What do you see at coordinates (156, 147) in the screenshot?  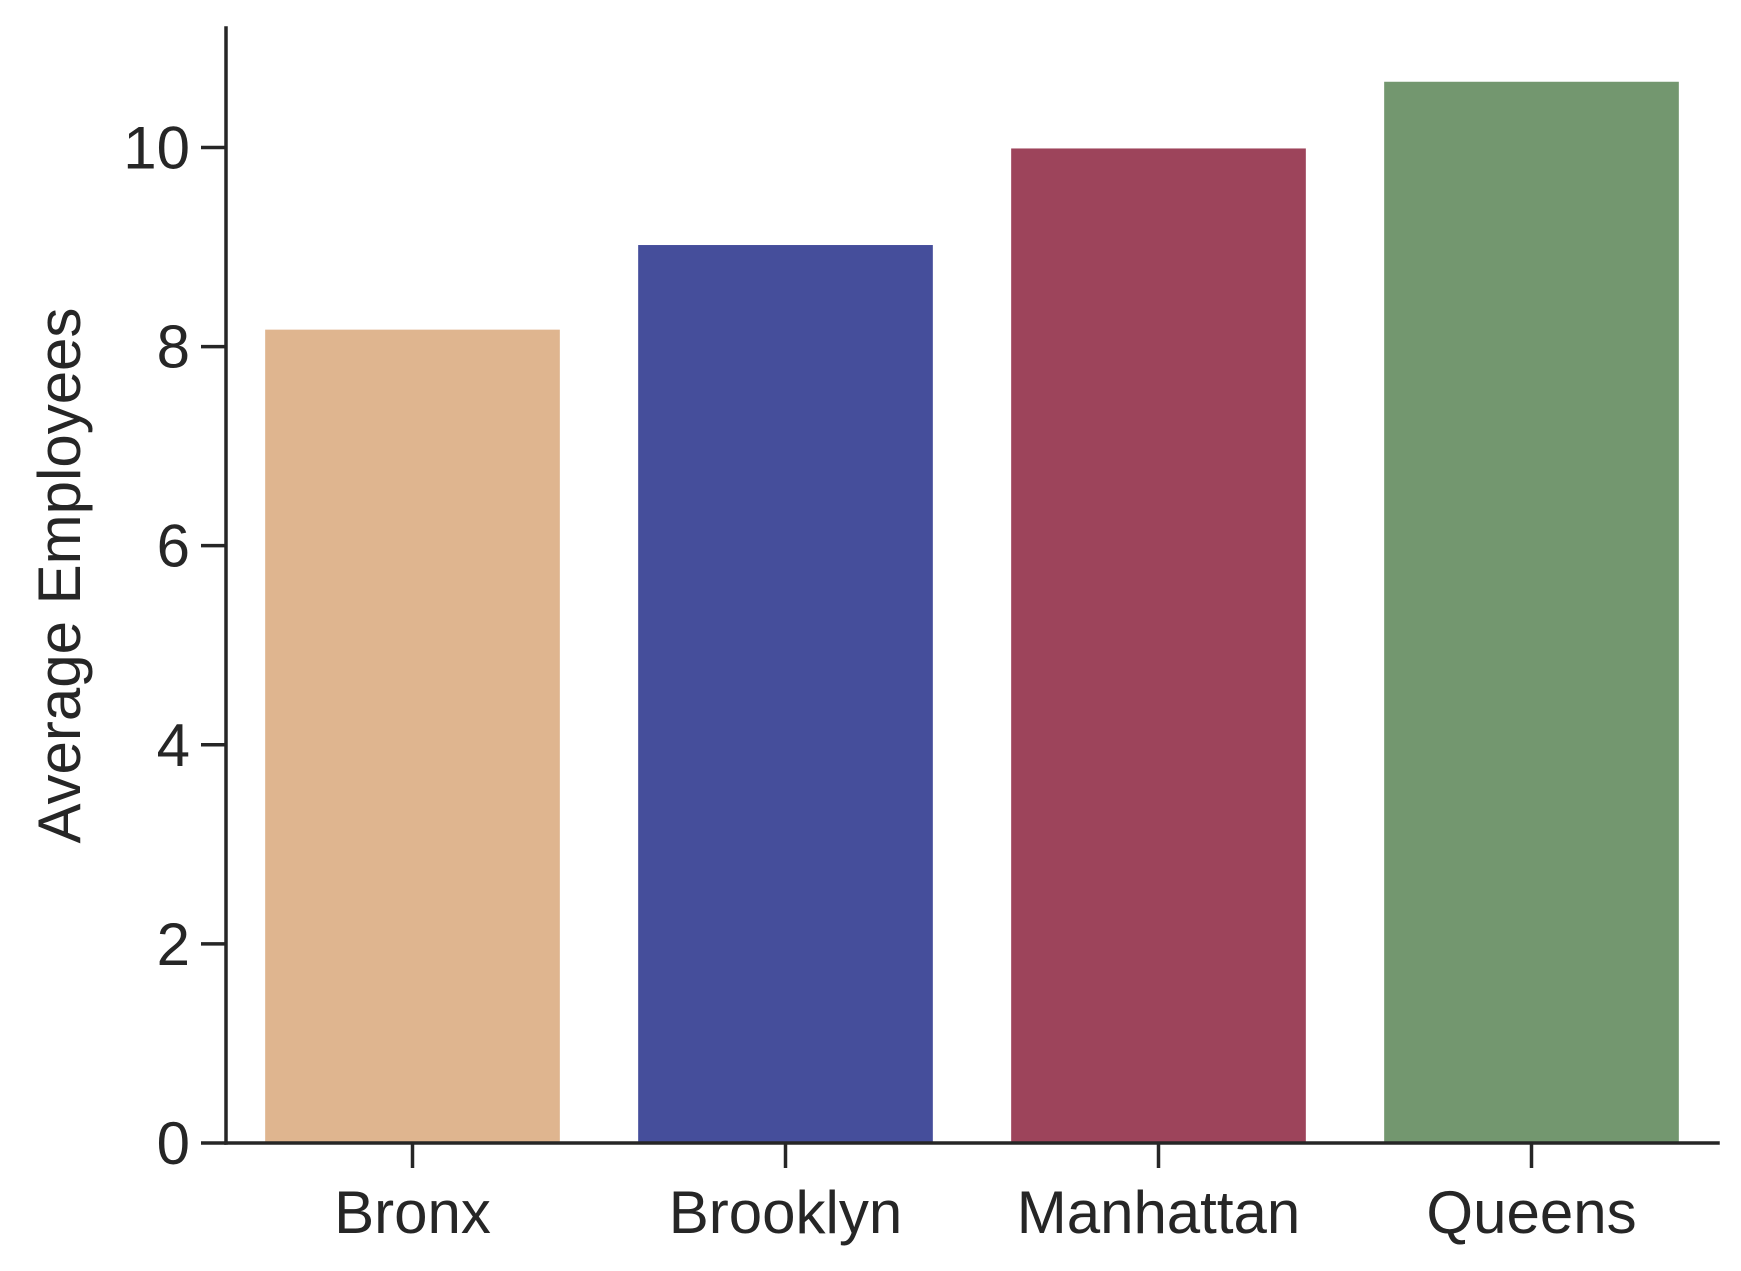 I see `y-tick-label: 10` at bounding box center [156, 147].